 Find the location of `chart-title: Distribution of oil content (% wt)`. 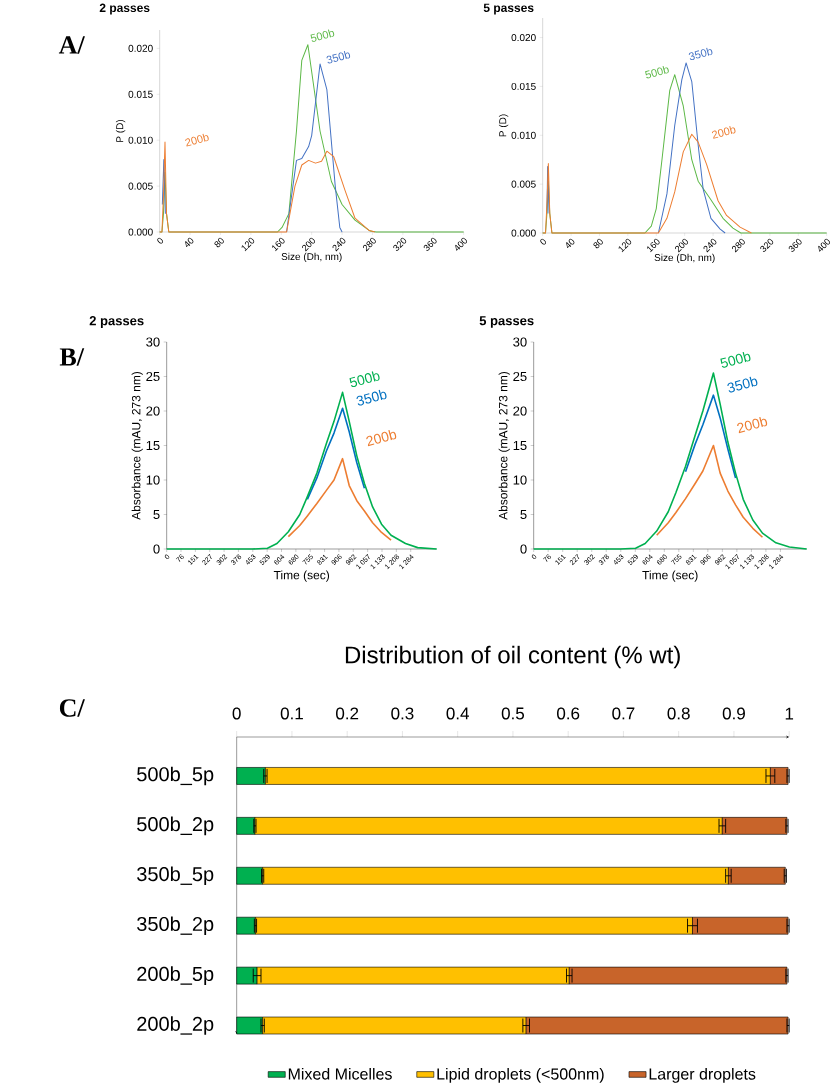

chart-title: Distribution of oil content (% wt) is located at coordinates (513, 657).